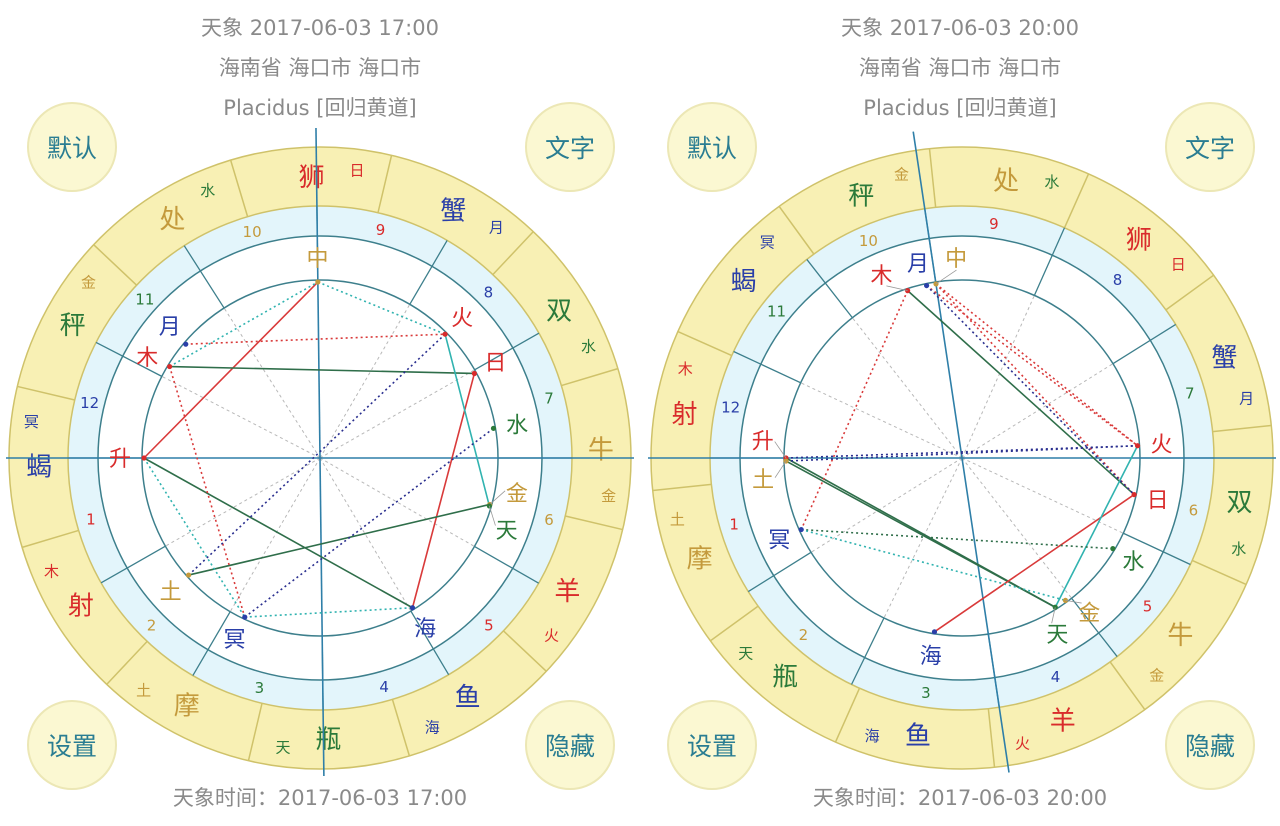 This screenshot has width=1280, height=826. Describe the element at coordinates (1240, 503) in the screenshot. I see `sign-label: 双` at that location.